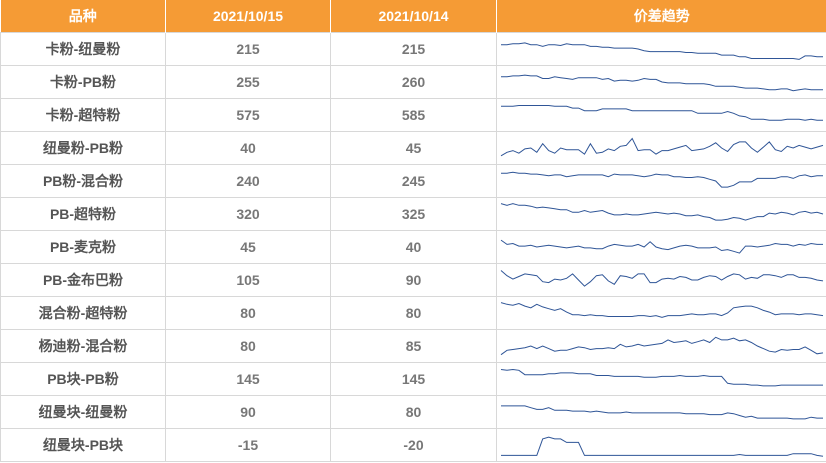 Image resolution: width=826 pixels, height=463 pixels. What do you see at coordinates (83, 247) in the screenshot?
I see `variety-cell: PB-麦克粉` at bounding box center [83, 247].